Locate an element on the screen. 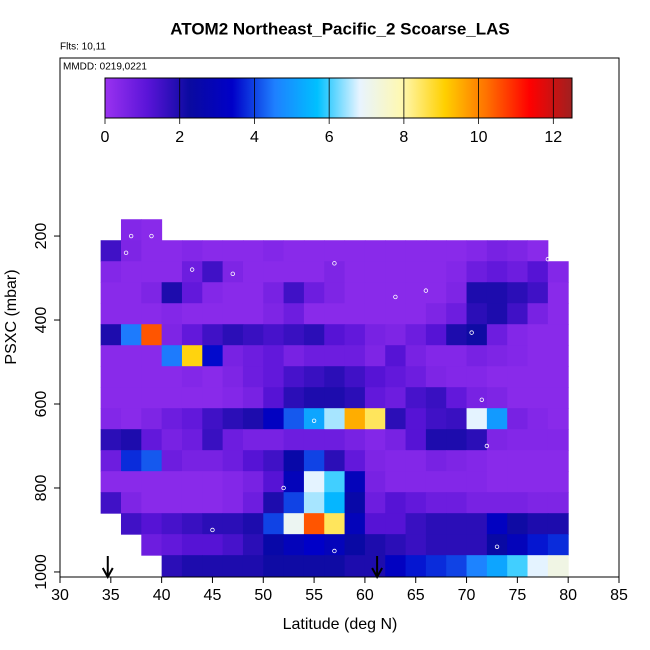 This screenshot has height=650, width=650. x-tick-label: 75 is located at coordinates (517, 595).